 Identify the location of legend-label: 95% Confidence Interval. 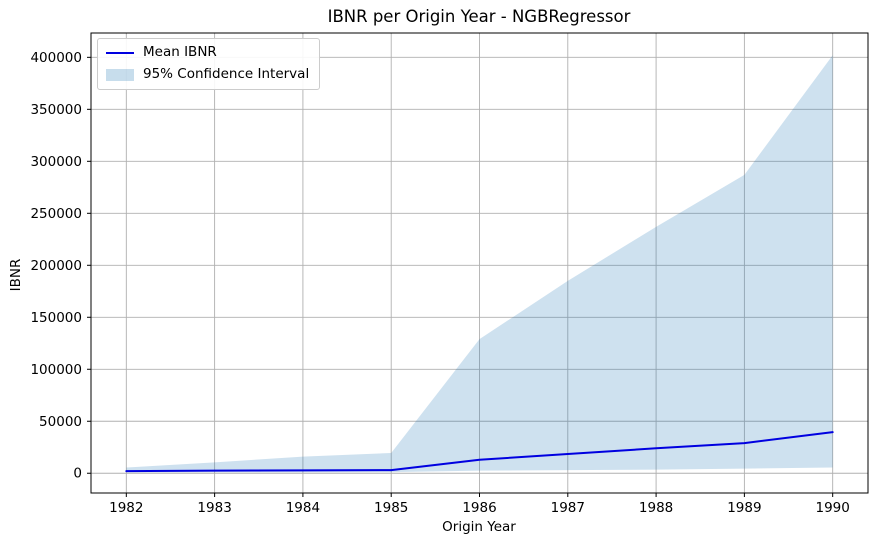
(226, 74).